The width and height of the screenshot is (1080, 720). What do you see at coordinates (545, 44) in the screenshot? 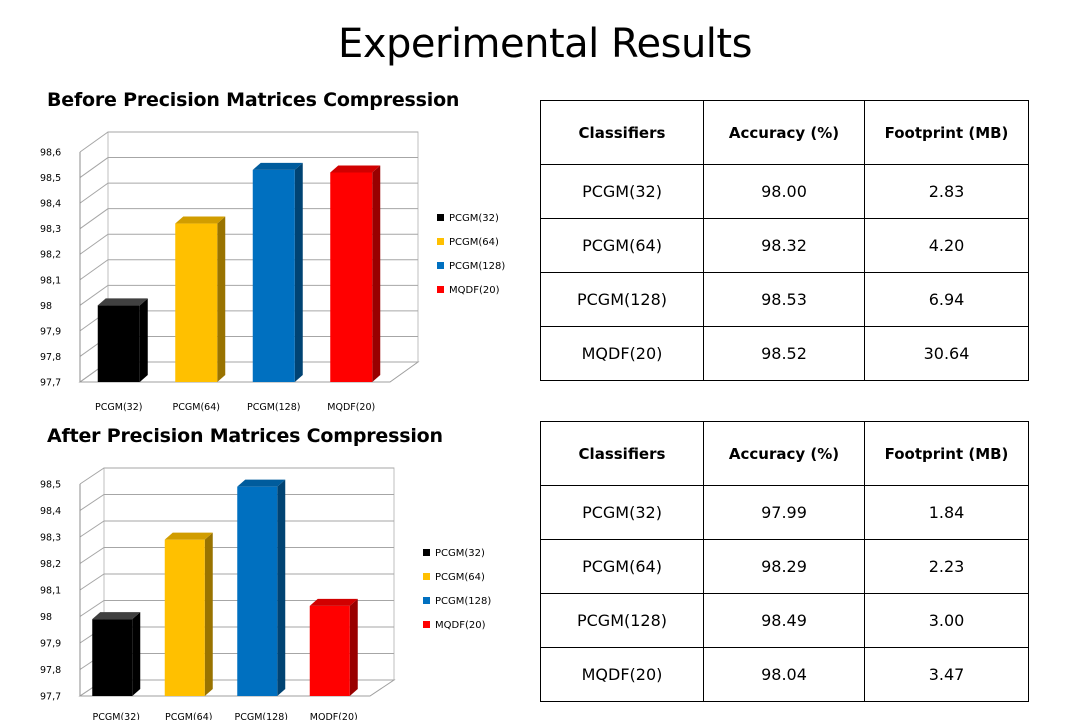
I see `page-title: Experimental Results` at bounding box center [545, 44].